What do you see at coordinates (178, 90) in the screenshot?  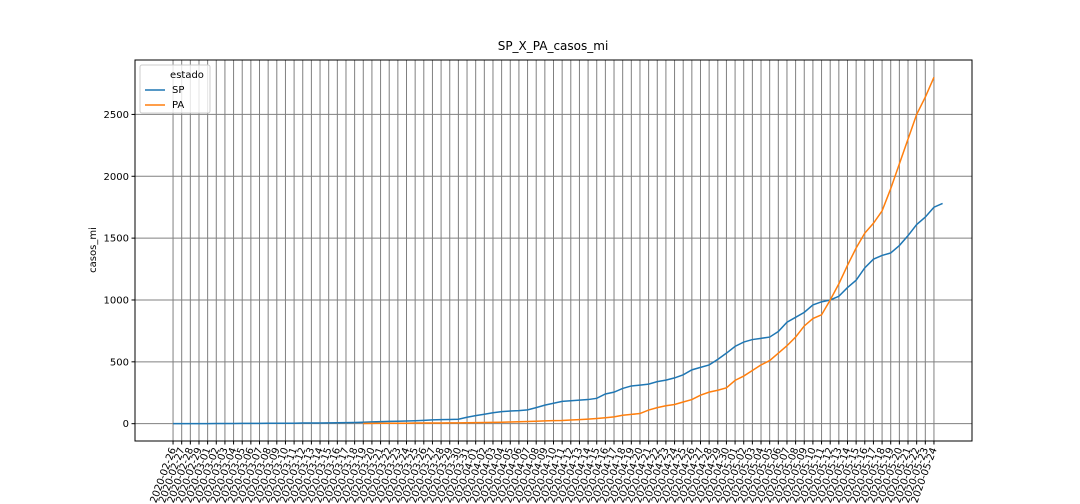 I see `legend-label: SP` at bounding box center [178, 90].